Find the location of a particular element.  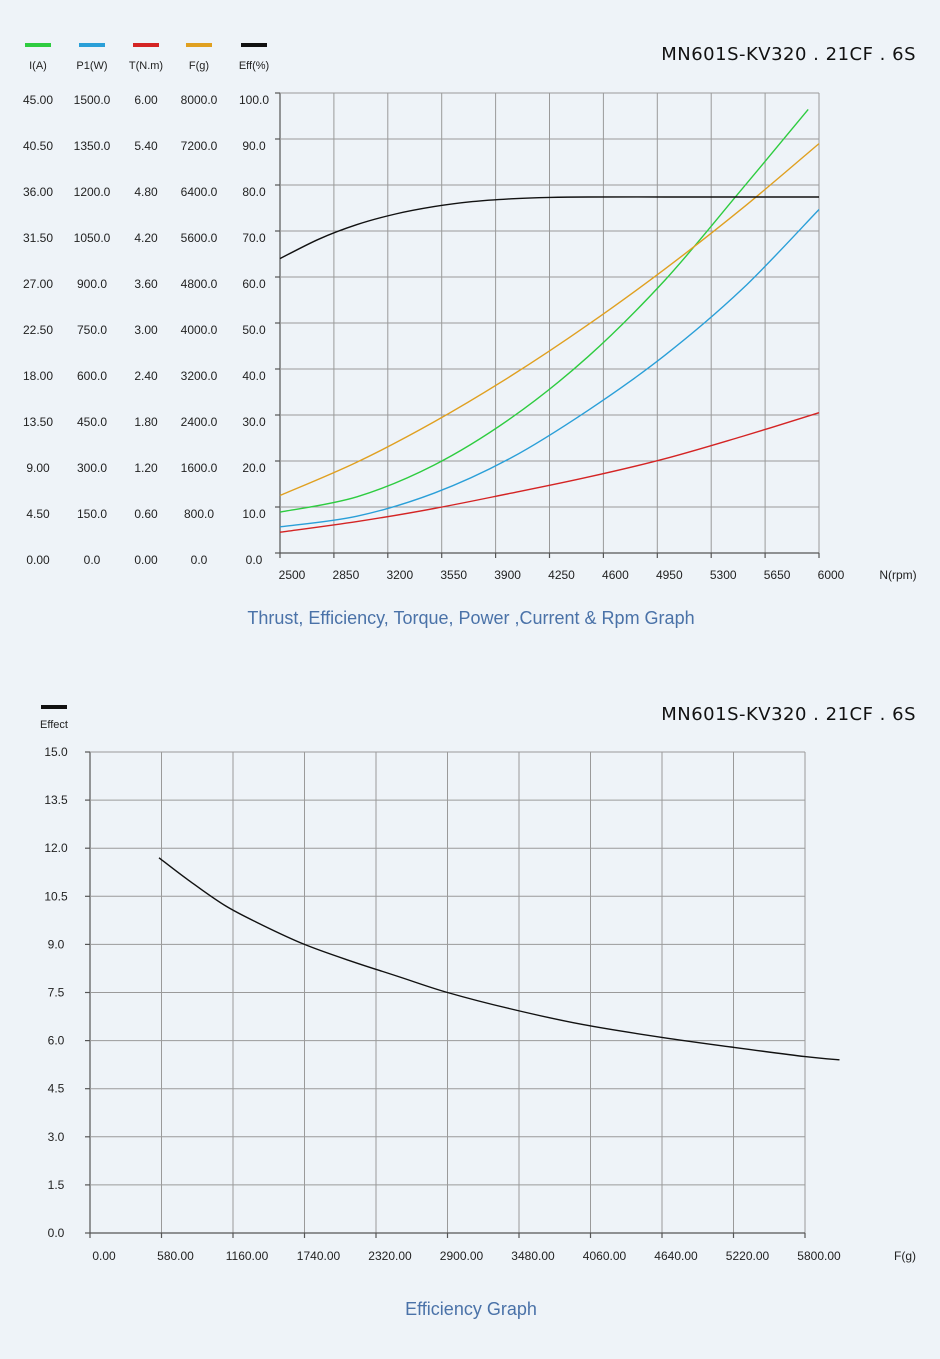

y-tick-label: 3.0 is located at coordinates (56, 1137).